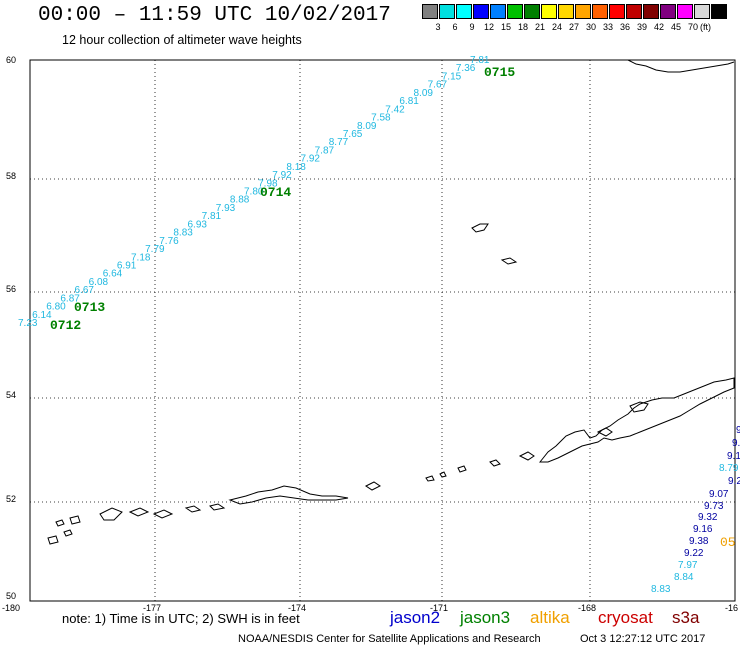  What do you see at coordinates (198, 224) in the screenshot?
I see `wave-height-value: 6.93` at bounding box center [198, 224].